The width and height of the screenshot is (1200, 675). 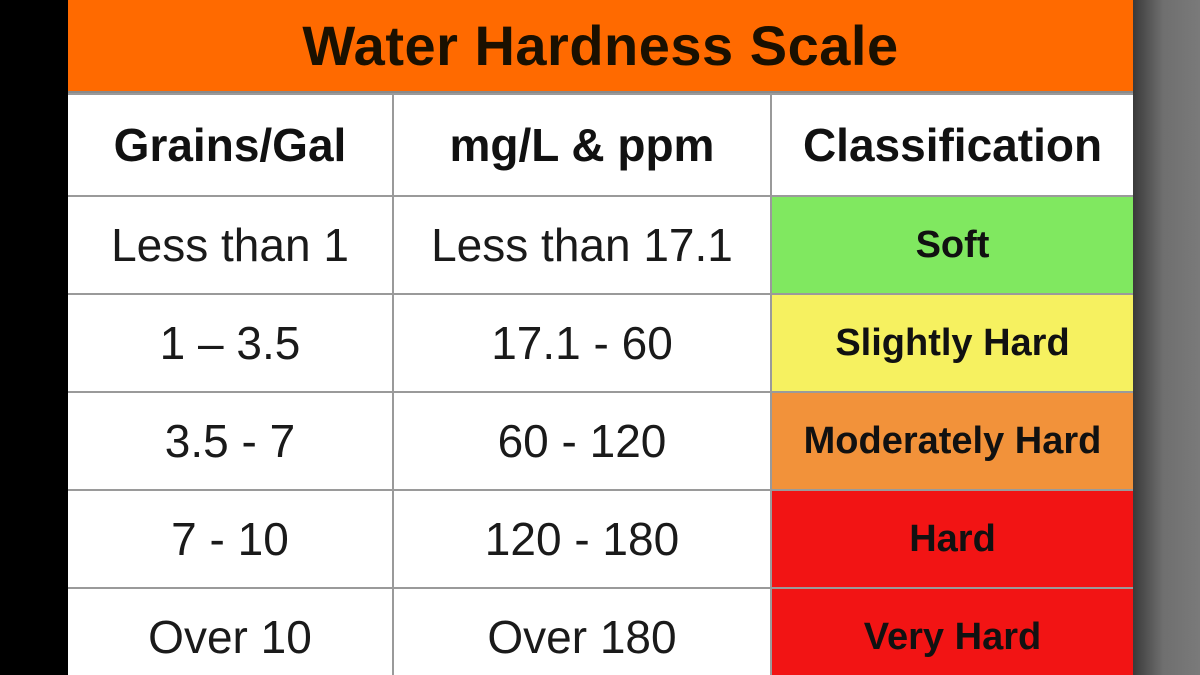 I want to click on table-row: Over 10 Over 180 Very Hard, so click(x=600, y=631).